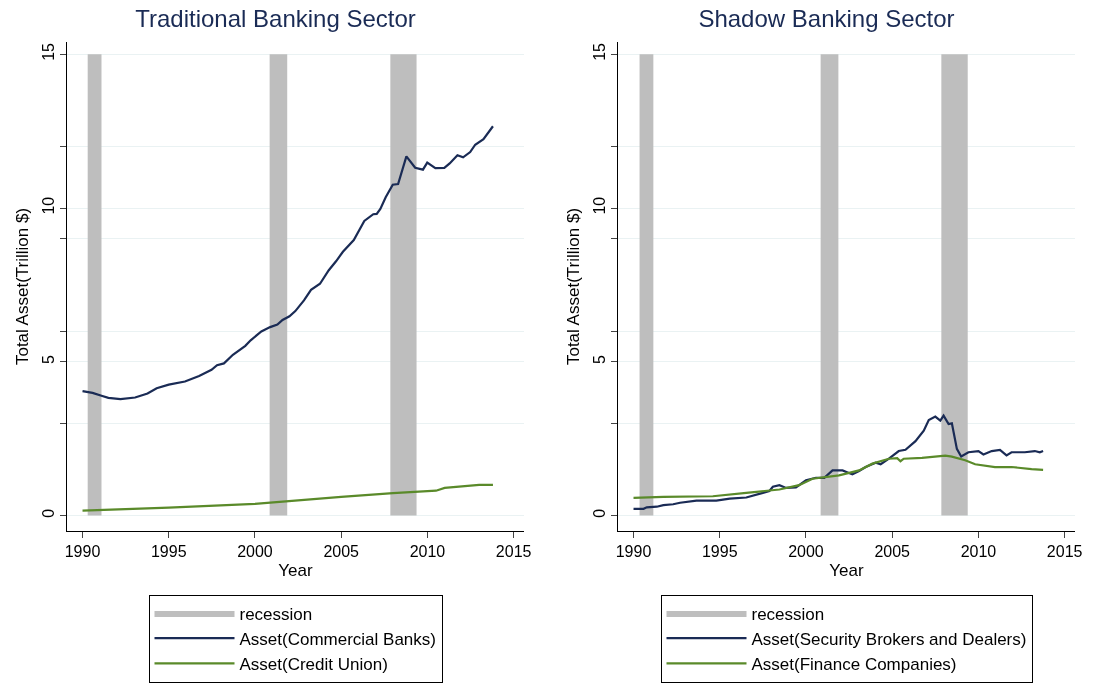 The height and width of the screenshot is (695, 1102). What do you see at coordinates (313, 664) in the screenshot?
I see `legend-label: Asset(Credit Union)` at bounding box center [313, 664].